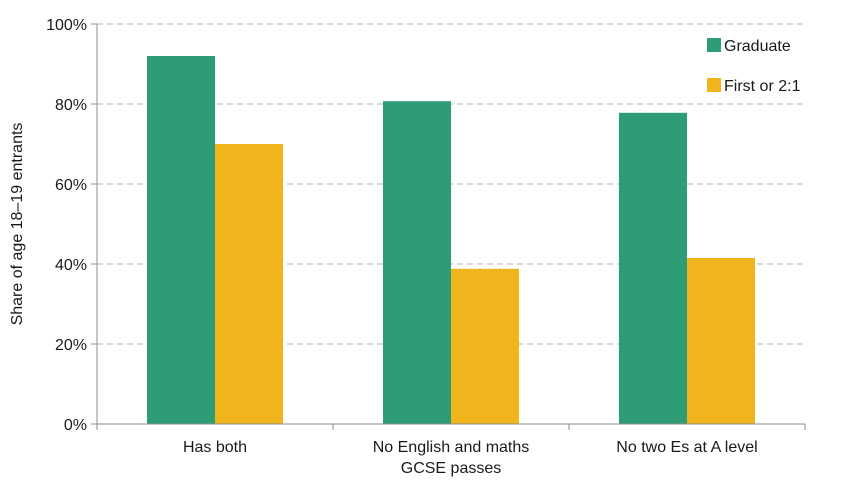 This screenshot has width=848, height=494. Describe the element at coordinates (66, 25) in the screenshot. I see `y-tick-label: 100%` at that location.